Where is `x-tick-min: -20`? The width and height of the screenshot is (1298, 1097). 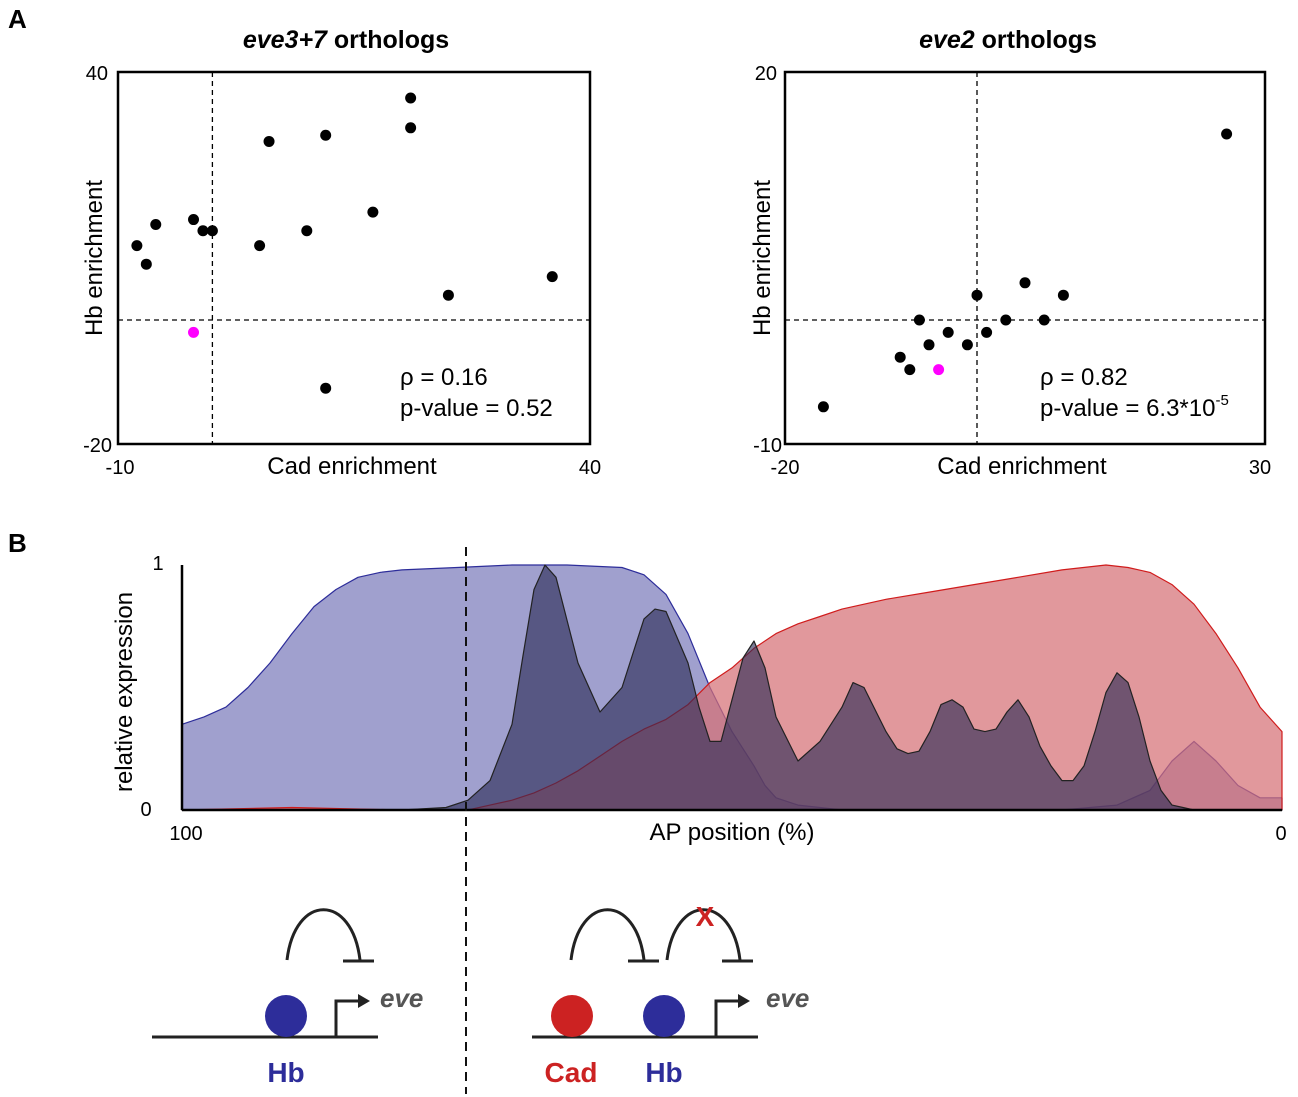
x-tick-min: -20 is located at coordinates (785, 468).